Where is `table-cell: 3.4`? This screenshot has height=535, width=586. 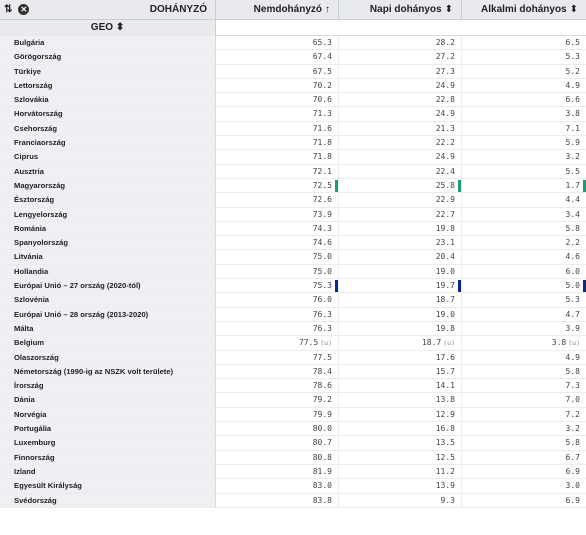 table-cell: 3.4 is located at coordinates (572, 214).